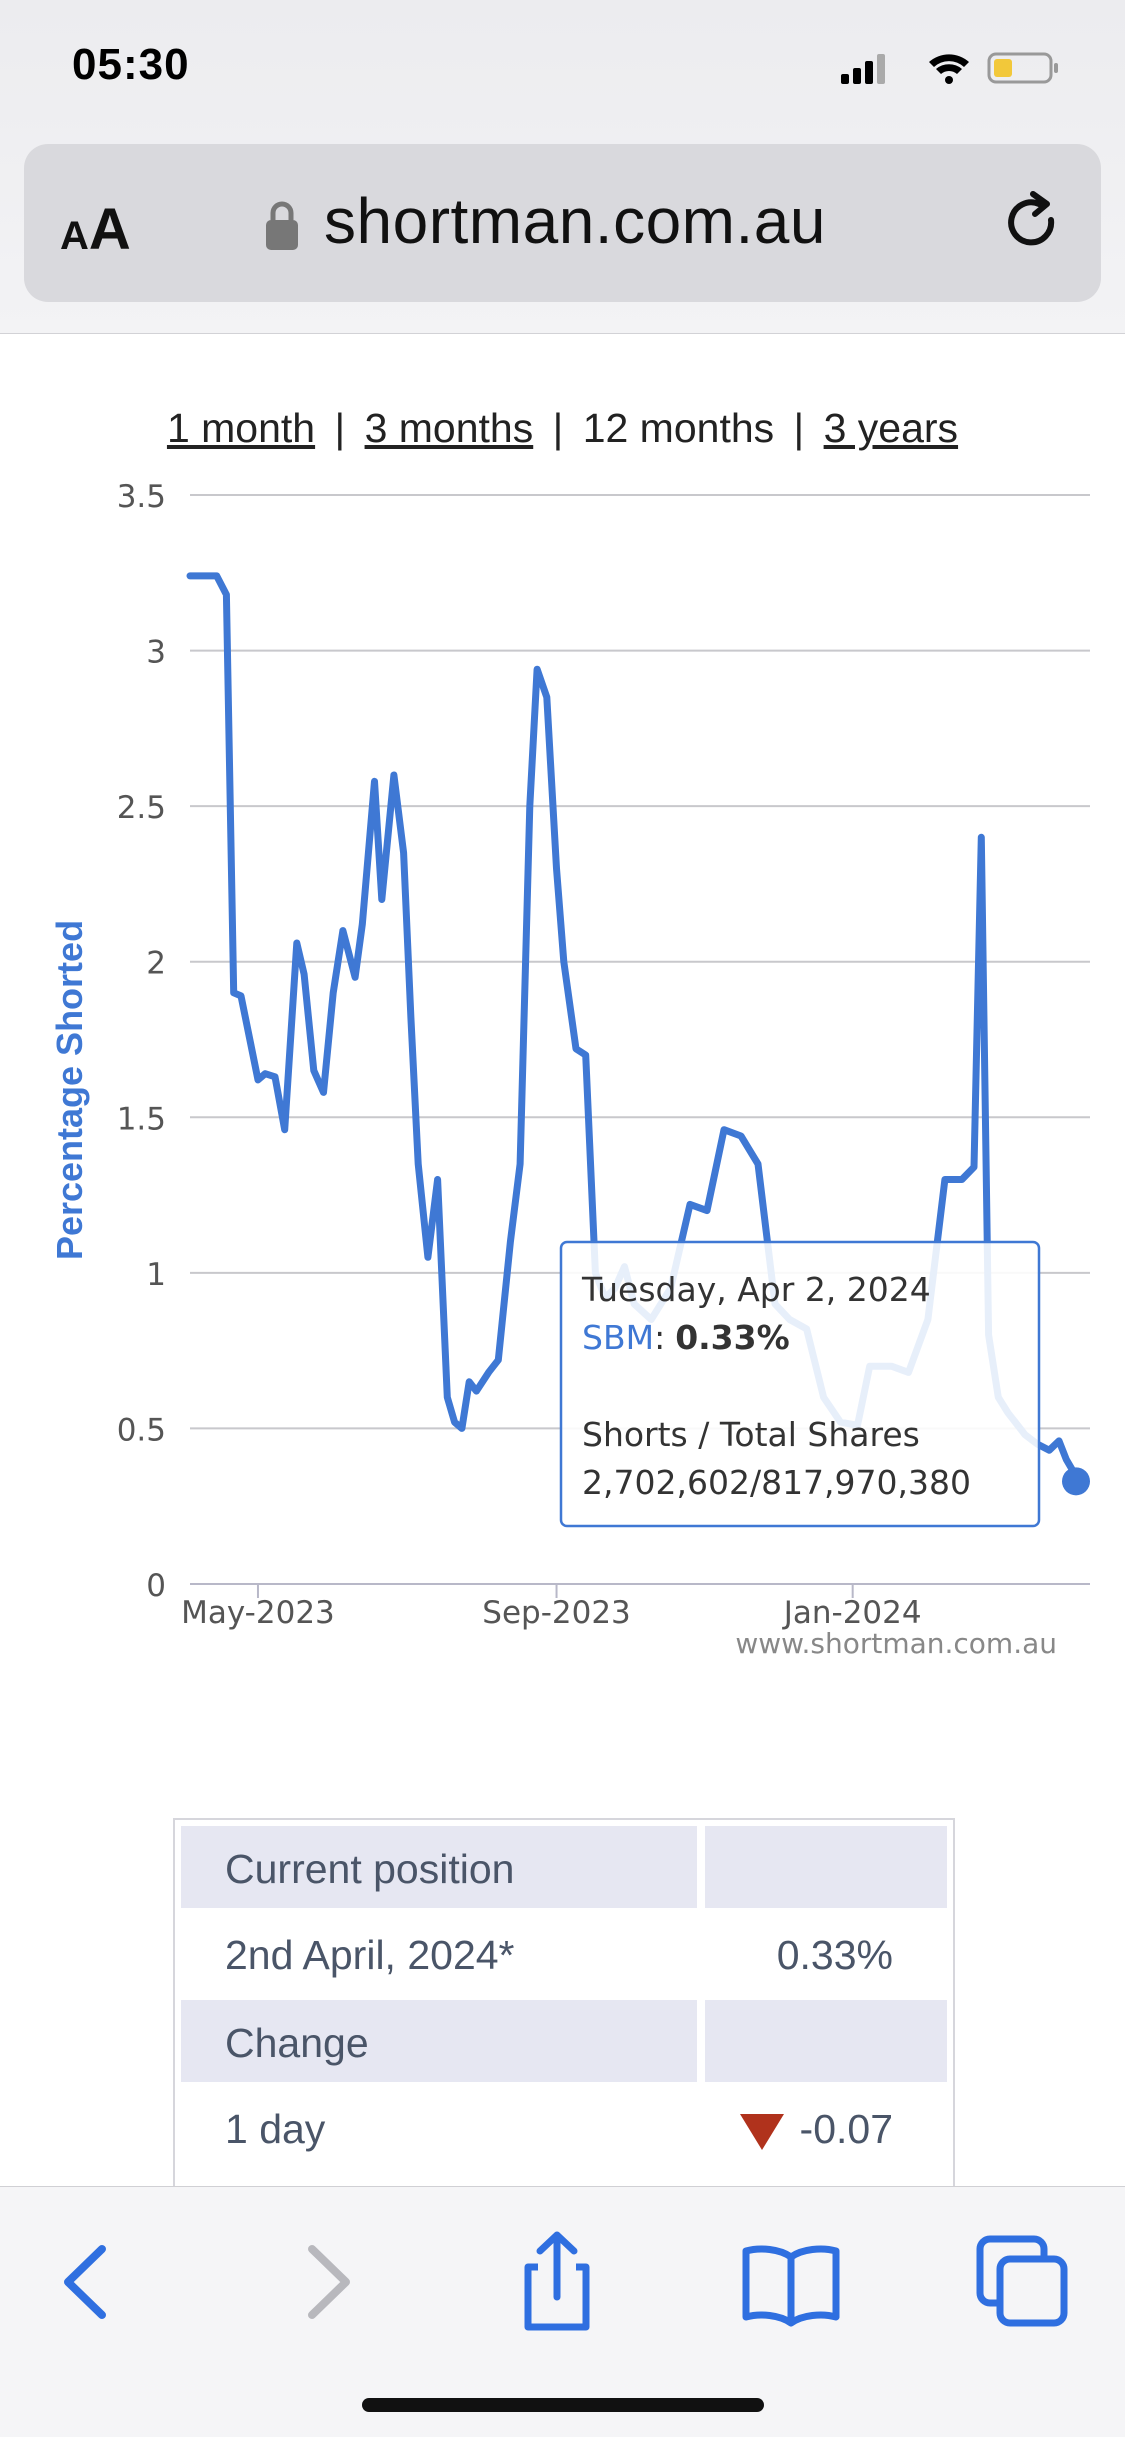 This screenshot has height=2437, width=1125. I want to click on position-date: 2nd April, 2024*, so click(370, 1955).